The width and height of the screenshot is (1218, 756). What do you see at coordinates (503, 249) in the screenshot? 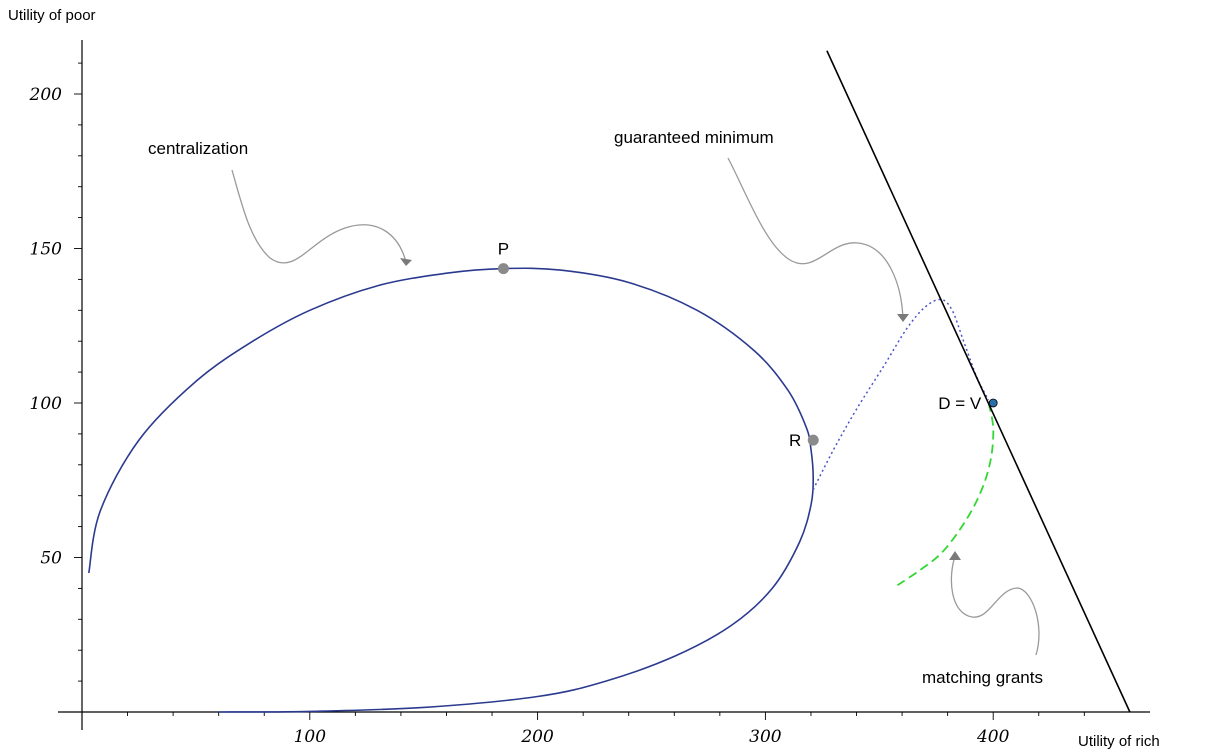
I see `point-label: P` at bounding box center [503, 249].